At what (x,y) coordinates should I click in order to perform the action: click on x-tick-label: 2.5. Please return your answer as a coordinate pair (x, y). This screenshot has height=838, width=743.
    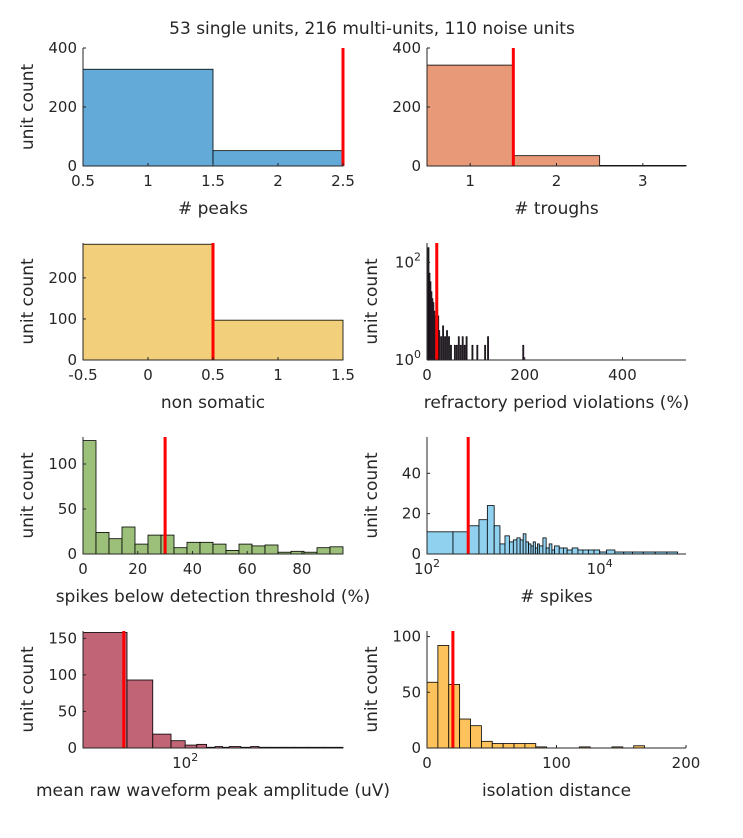
    Looking at the image, I should click on (343, 181).